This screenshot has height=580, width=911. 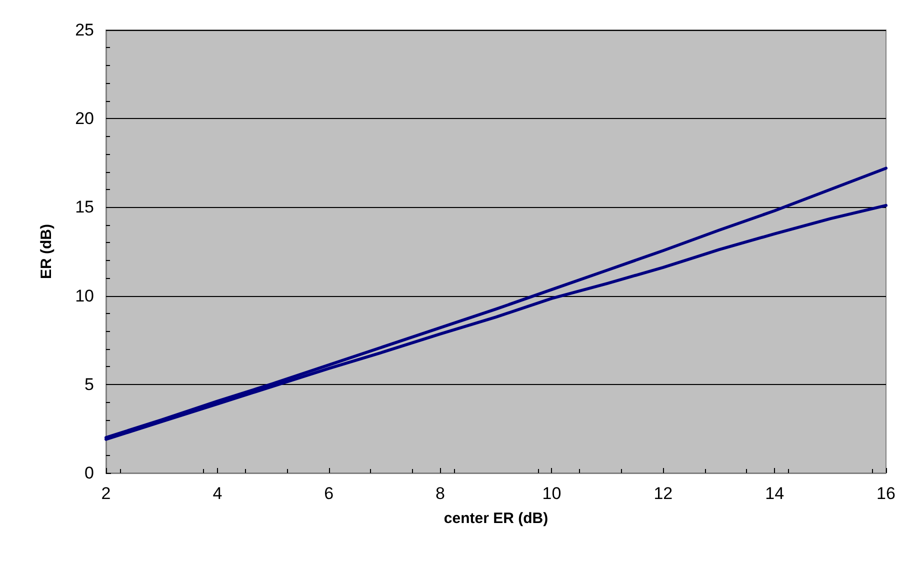 What do you see at coordinates (886, 493) in the screenshot?
I see `x-tick-label: 16` at bounding box center [886, 493].